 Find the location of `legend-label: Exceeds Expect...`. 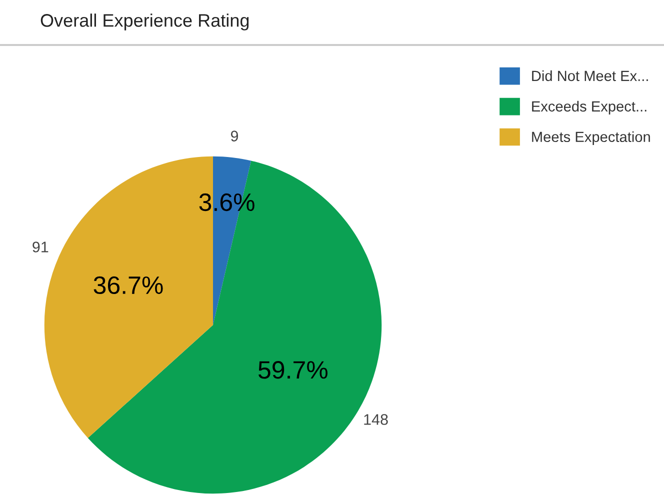

legend-label: Exceeds Expect... is located at coordinates (589, 107).